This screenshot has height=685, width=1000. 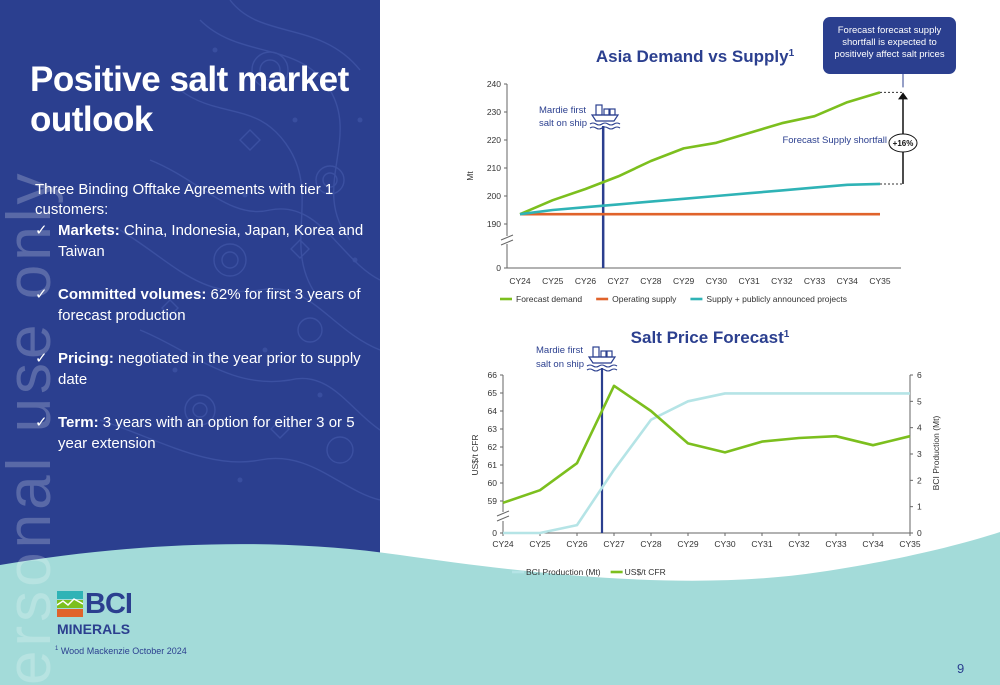 What do you see at coordinates (762, 544) in the screenshot?
I see `chart2-x-tick-label: CY31` at bounding box center [762, 544].